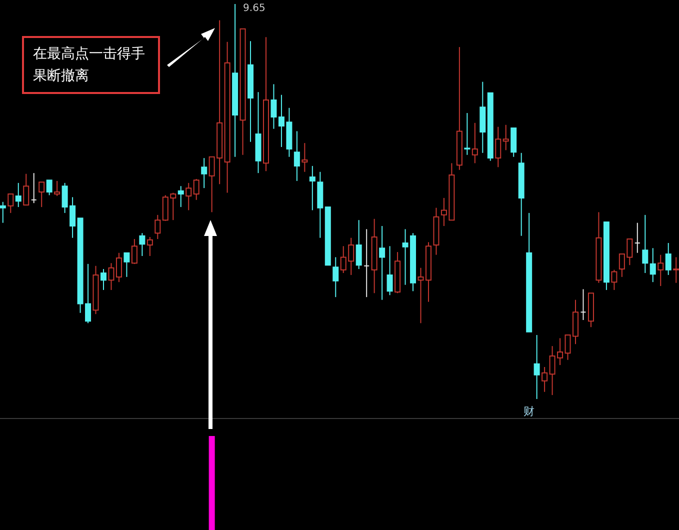  I want to click on annotation: 在最高点一击得手果断撤离, so click(91, 65).